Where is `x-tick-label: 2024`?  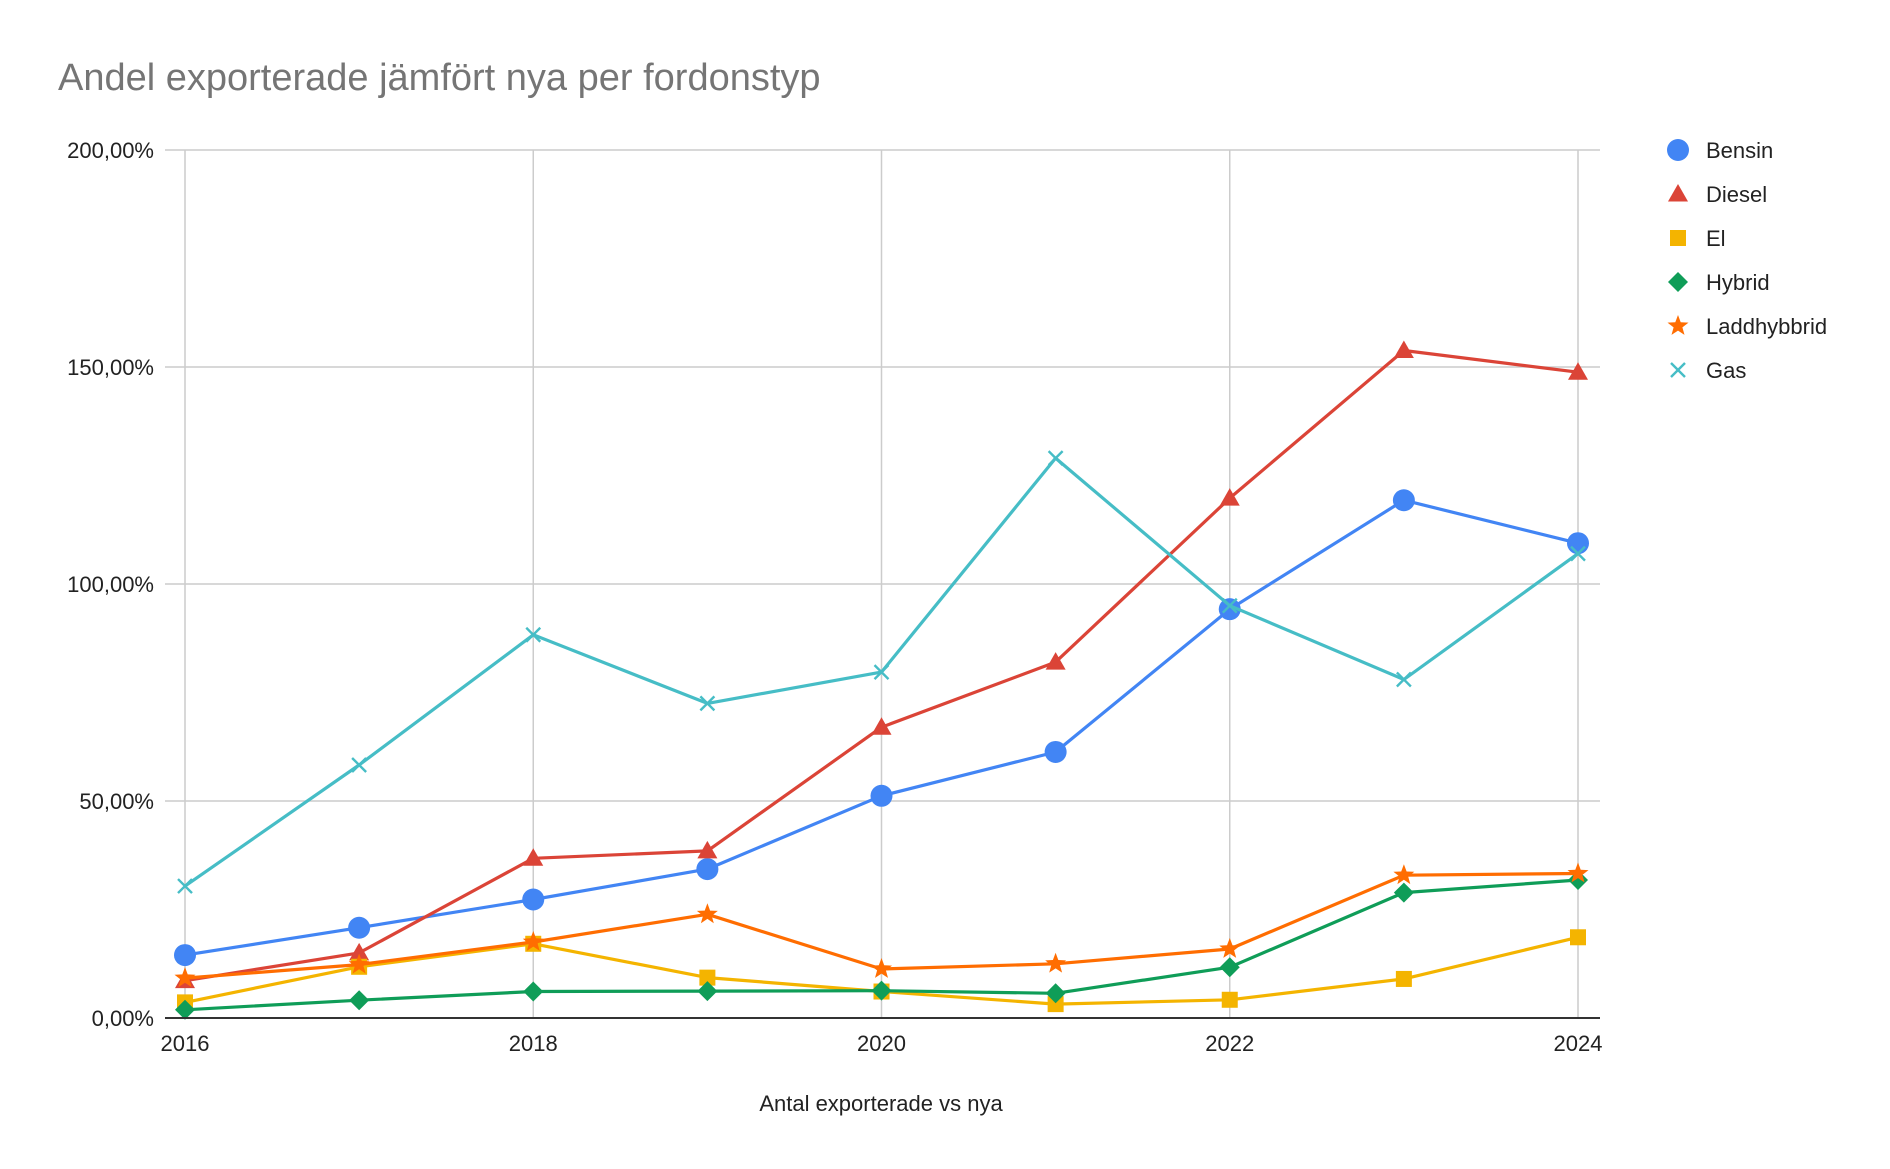 x-tick-label: 2024 is located at coordinates (1578, 1043).